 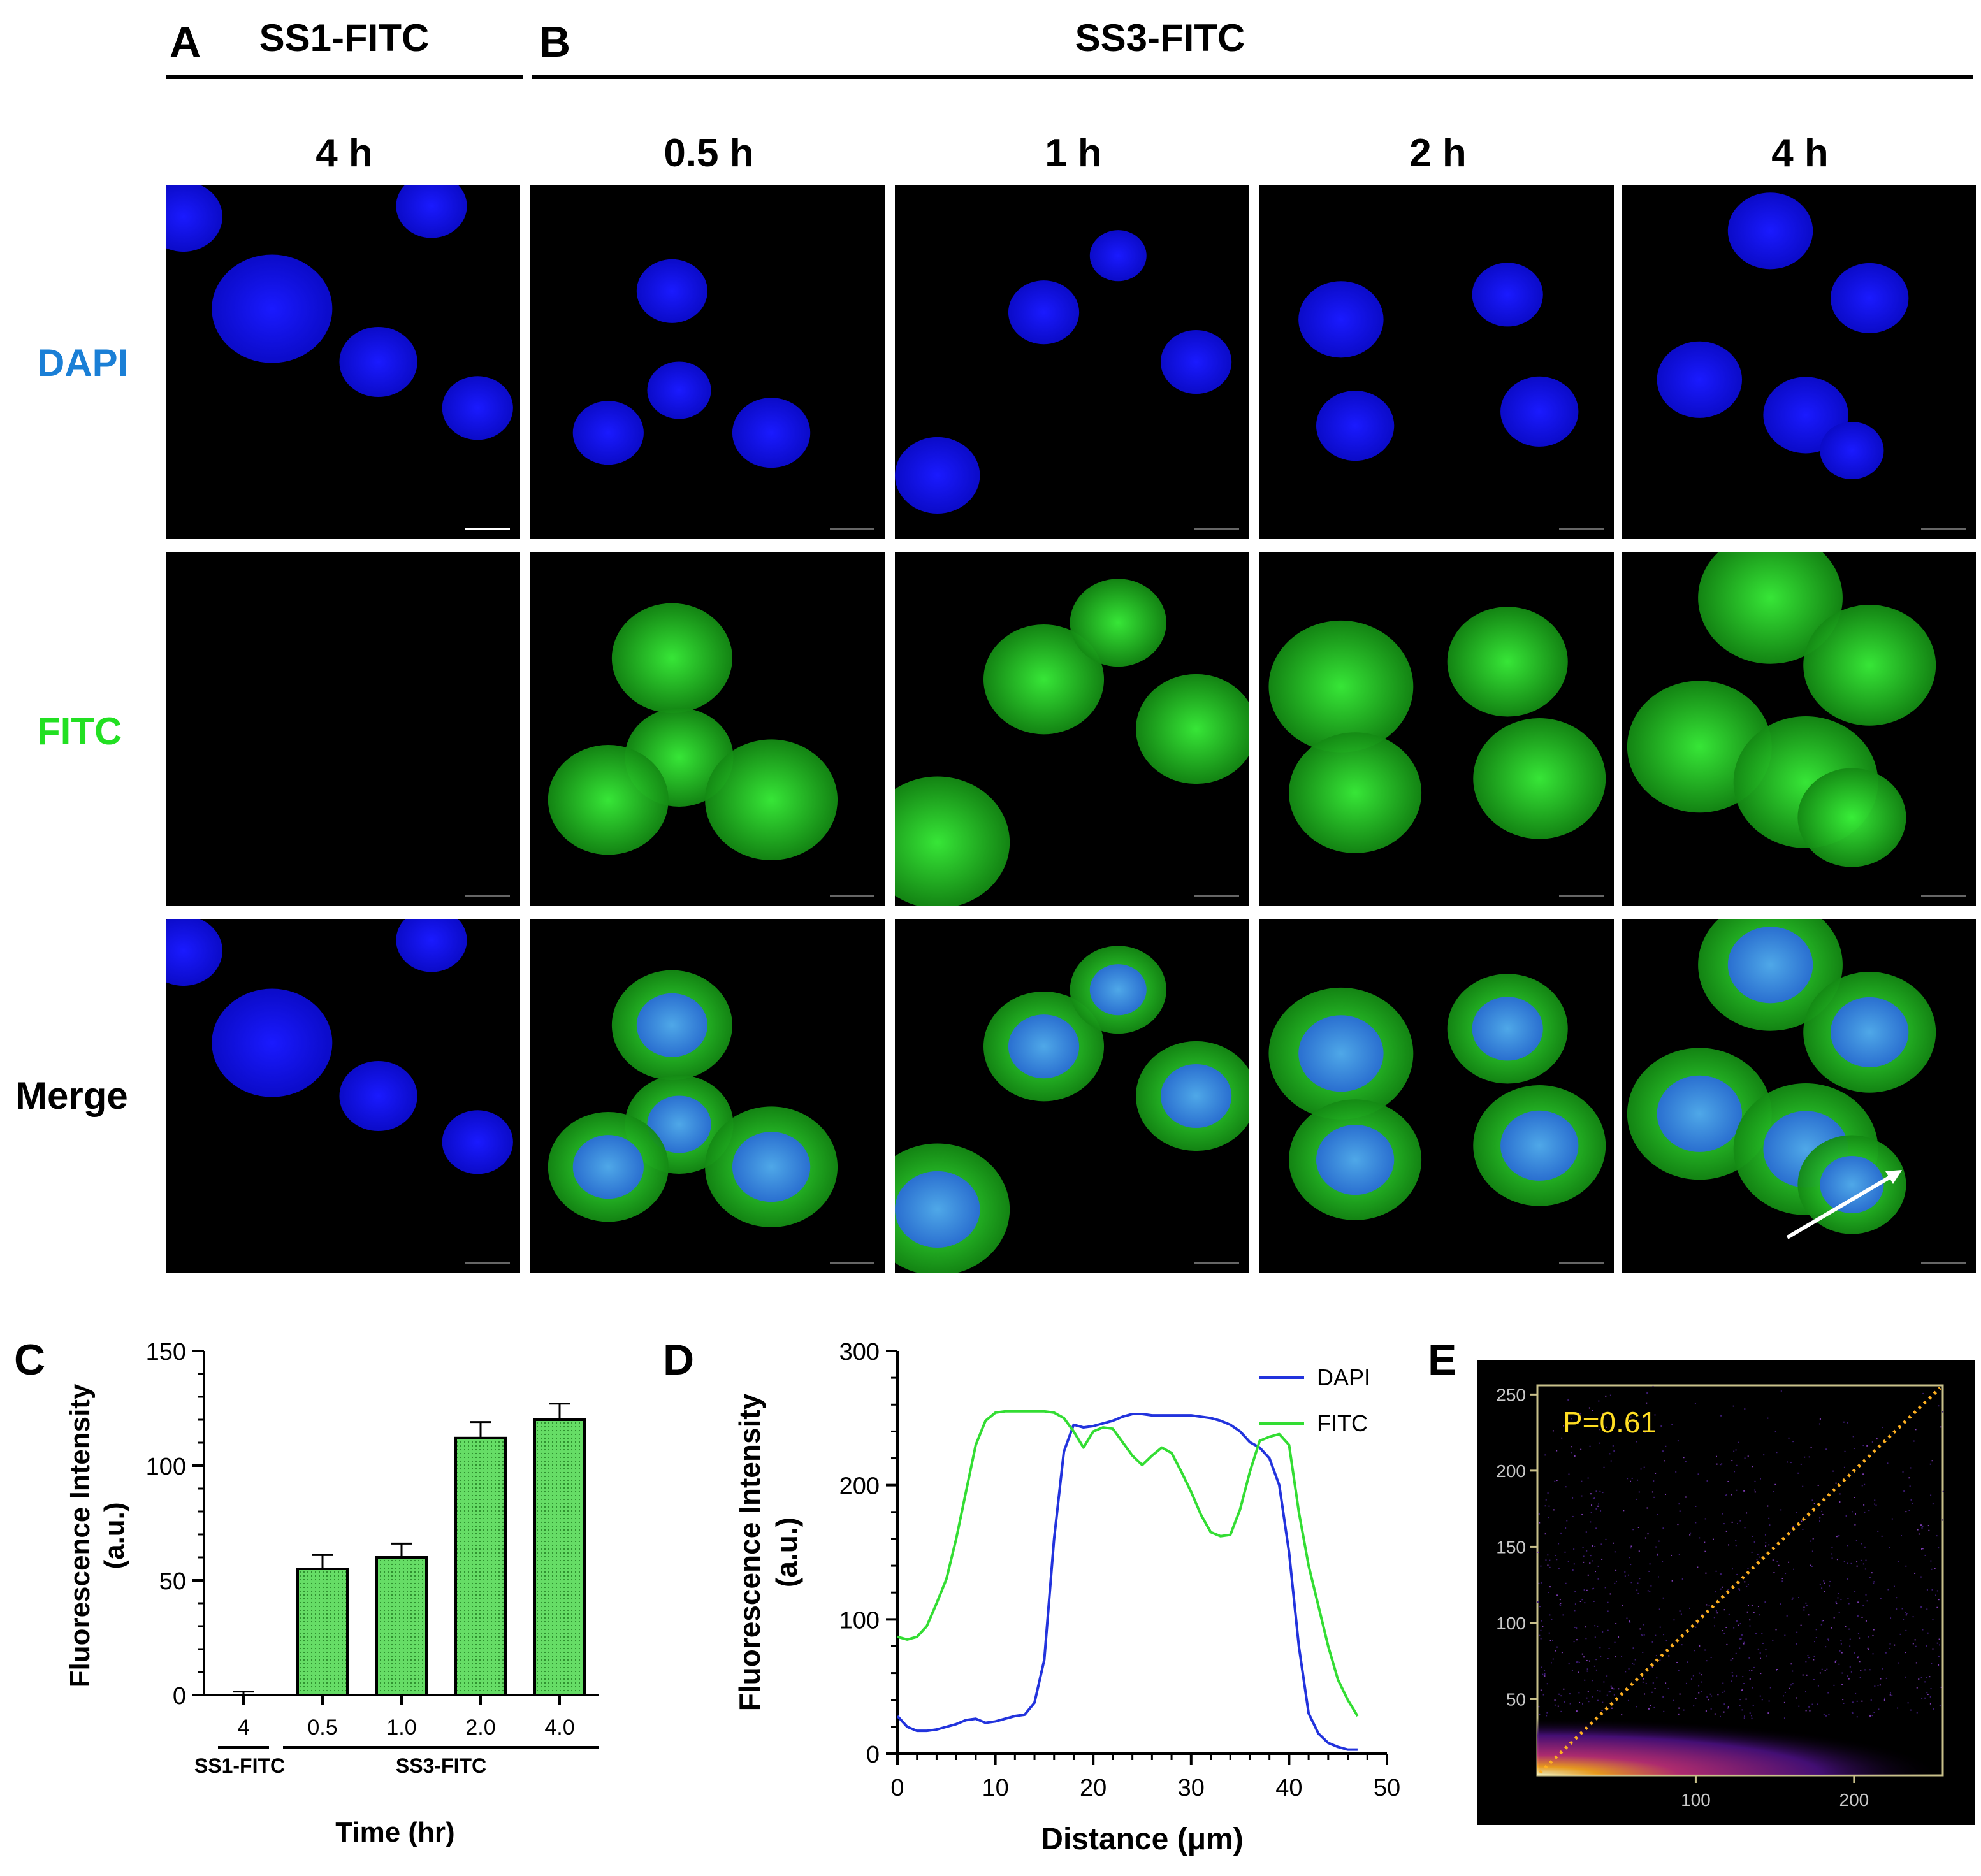 I want to click on y-tick-label: 300, so click(x=860, y=1352).